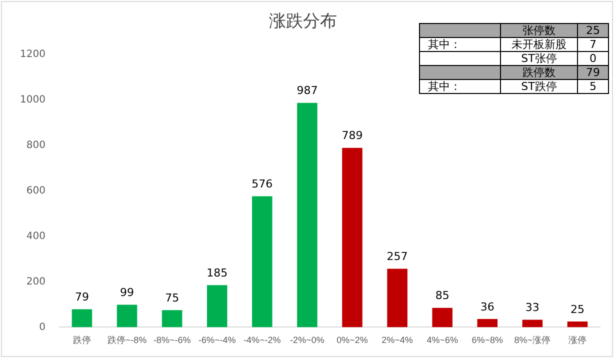 Image resolution: width=614 pixels, height=358 pixels. I want to click on annotation: ST张停, so click(539, 59).